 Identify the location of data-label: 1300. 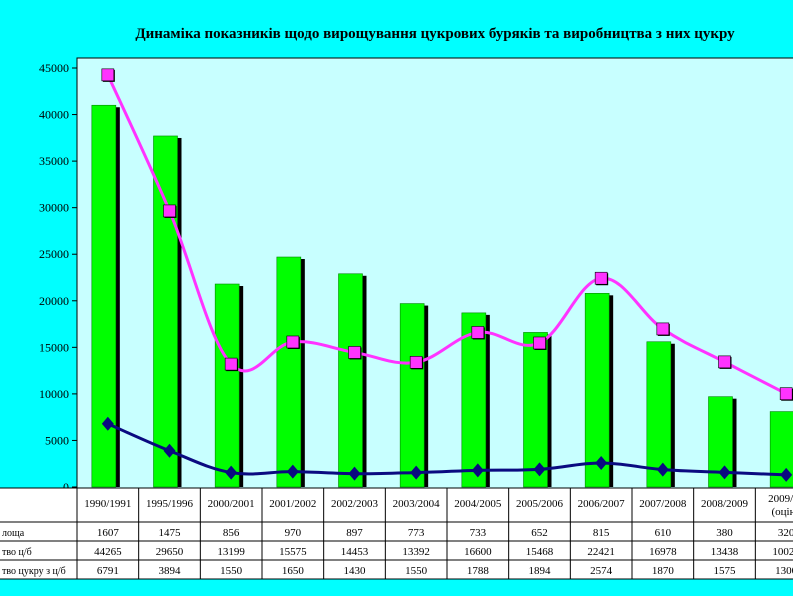
(784, 571).